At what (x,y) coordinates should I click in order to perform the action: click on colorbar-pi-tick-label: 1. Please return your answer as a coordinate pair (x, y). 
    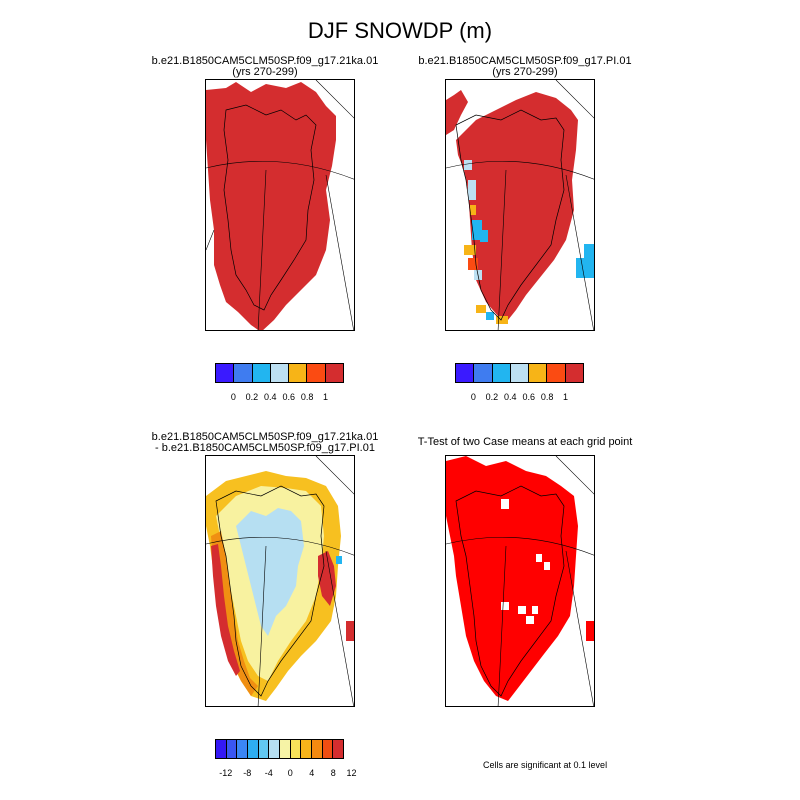
    Looking at the image, I should click on (566, 397).